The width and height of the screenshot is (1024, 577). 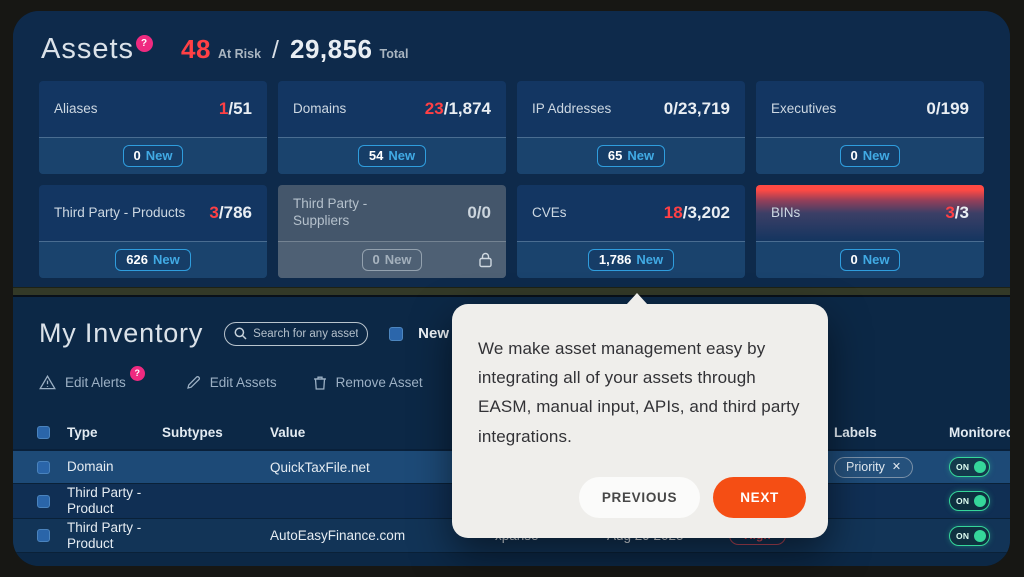 What do you see at coordinates (394, 54) in the screenshot?
I see `total-label: Total` at bounding box center [394, 54].